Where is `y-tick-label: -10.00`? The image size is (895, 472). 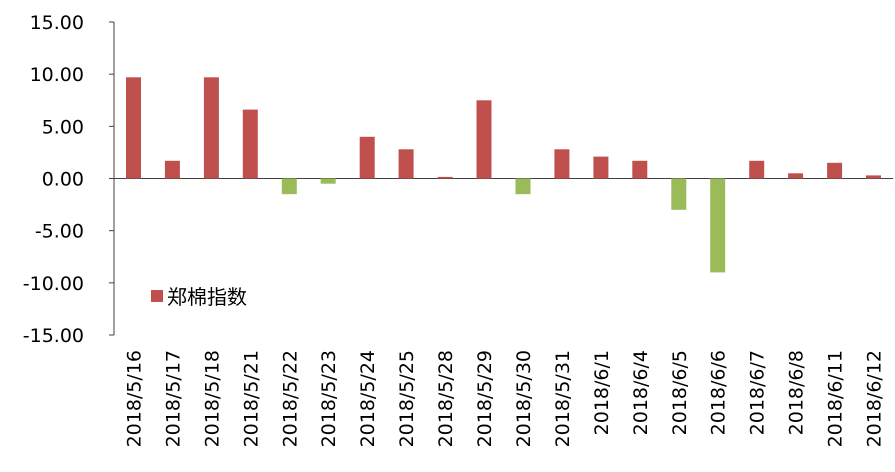 y-tick-label: -10.00 is located at coordinates (53, 284).